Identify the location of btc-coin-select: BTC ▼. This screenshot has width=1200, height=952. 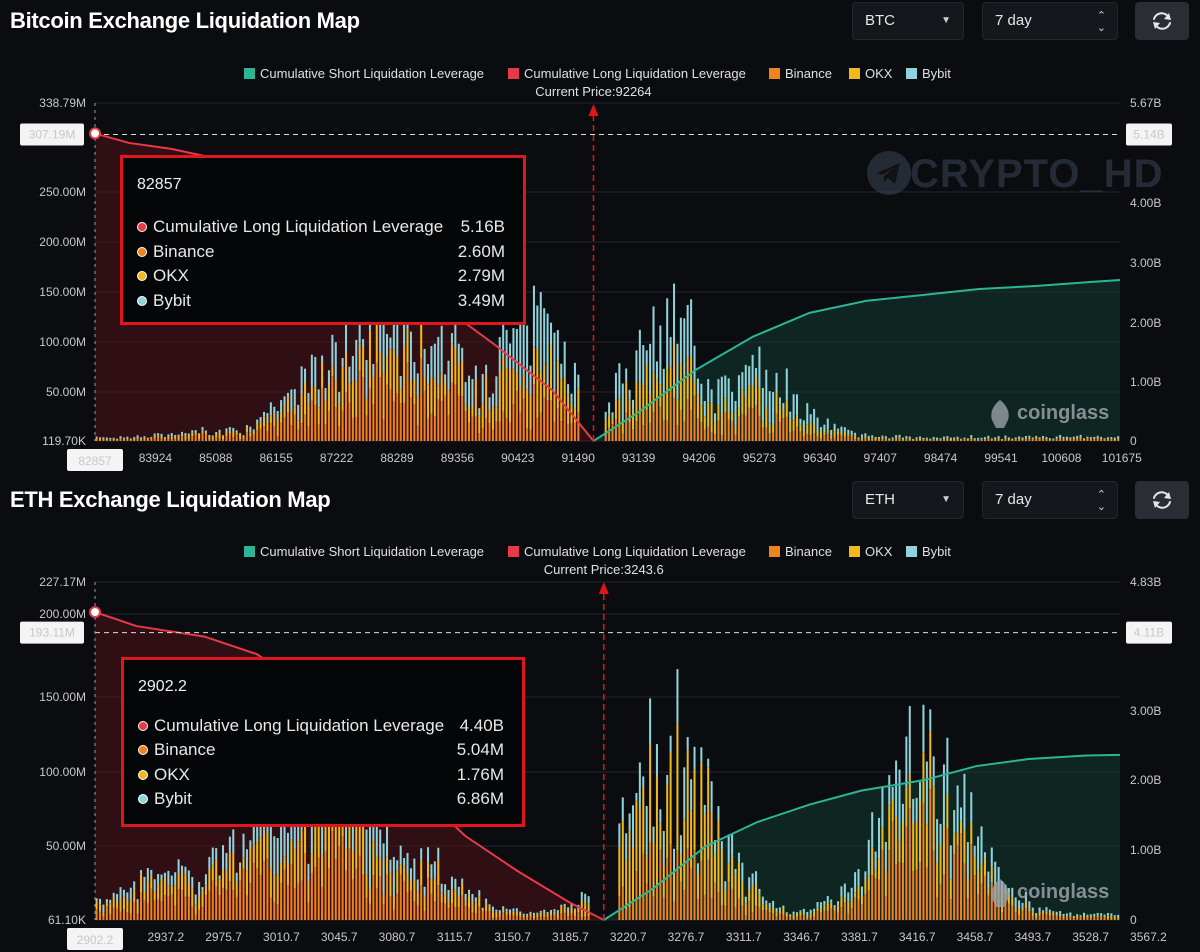
(908, 21).